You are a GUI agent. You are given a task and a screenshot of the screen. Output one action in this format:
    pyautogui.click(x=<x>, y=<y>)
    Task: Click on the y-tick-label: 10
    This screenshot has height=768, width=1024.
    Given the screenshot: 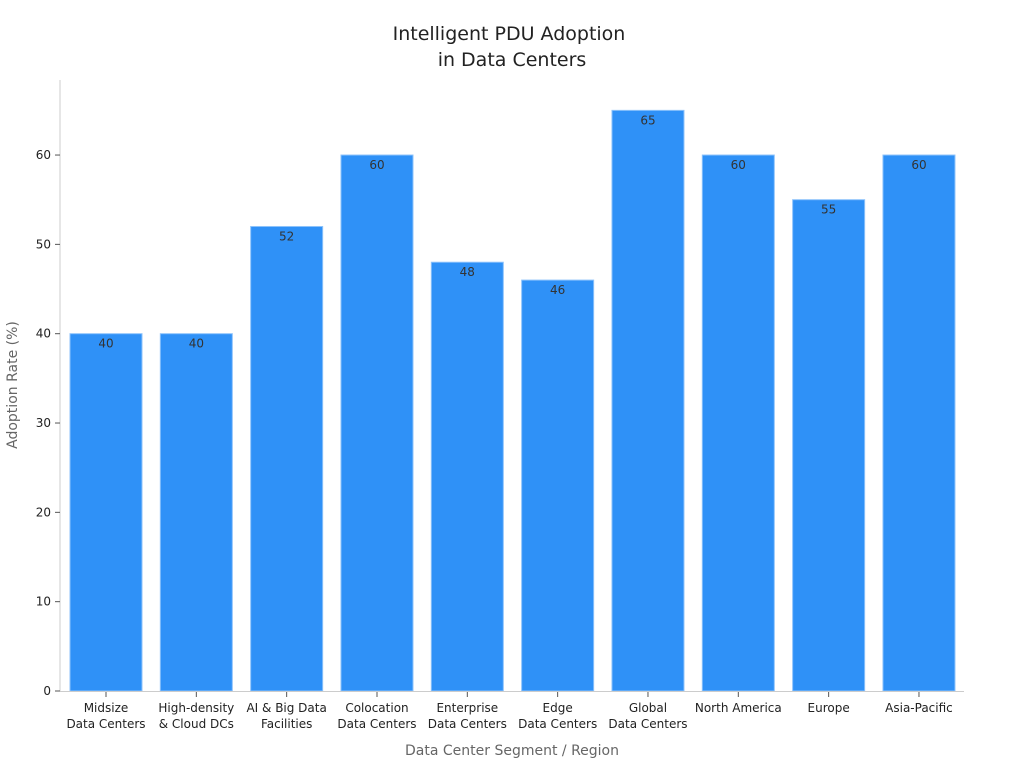 What is the action you would take?
    pyautogui.click(x=43, y=602)
    